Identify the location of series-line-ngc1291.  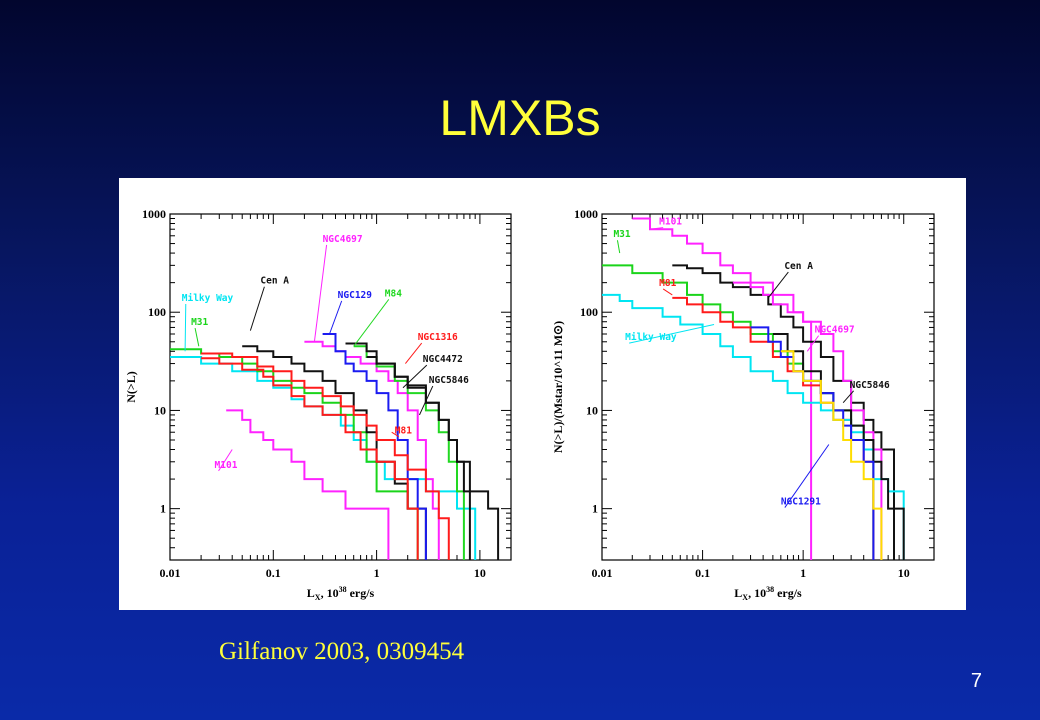
(812, 443).